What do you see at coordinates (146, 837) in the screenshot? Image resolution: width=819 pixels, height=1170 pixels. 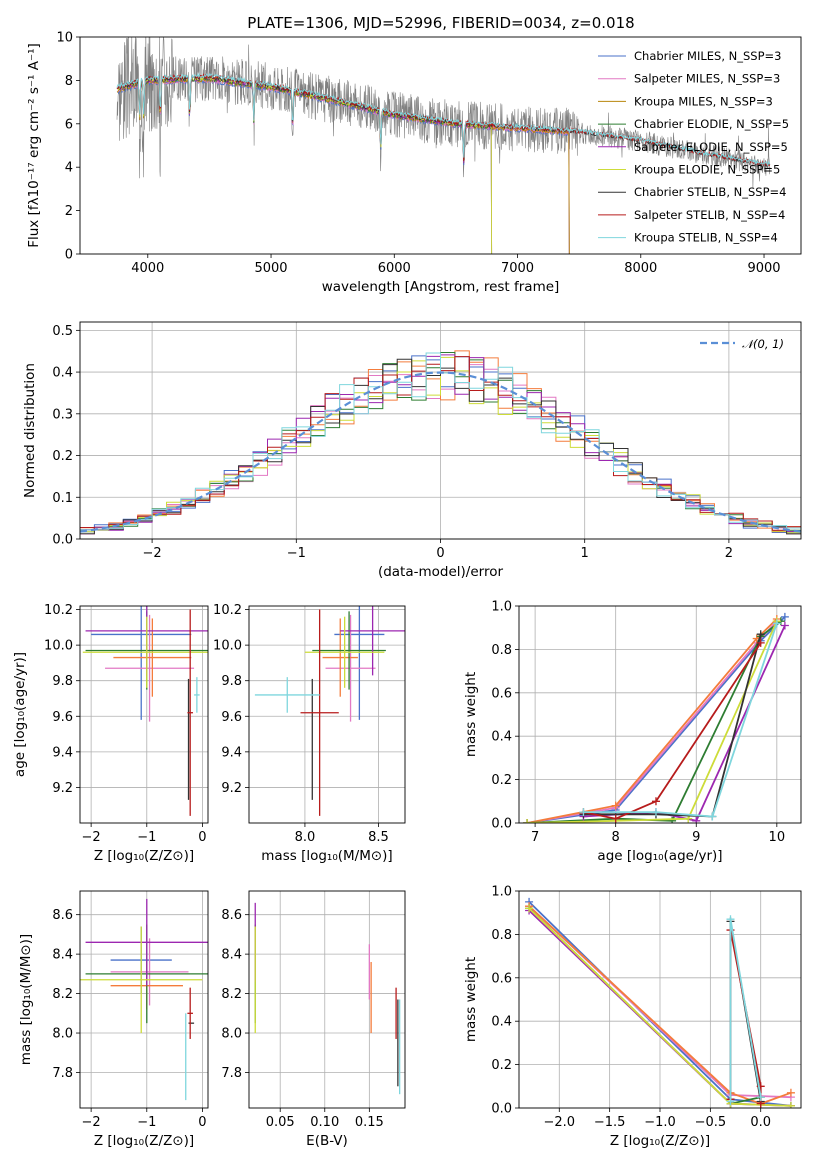 I see `age-vs-z-xtick-label: −1` at bounding box center [146, 837].